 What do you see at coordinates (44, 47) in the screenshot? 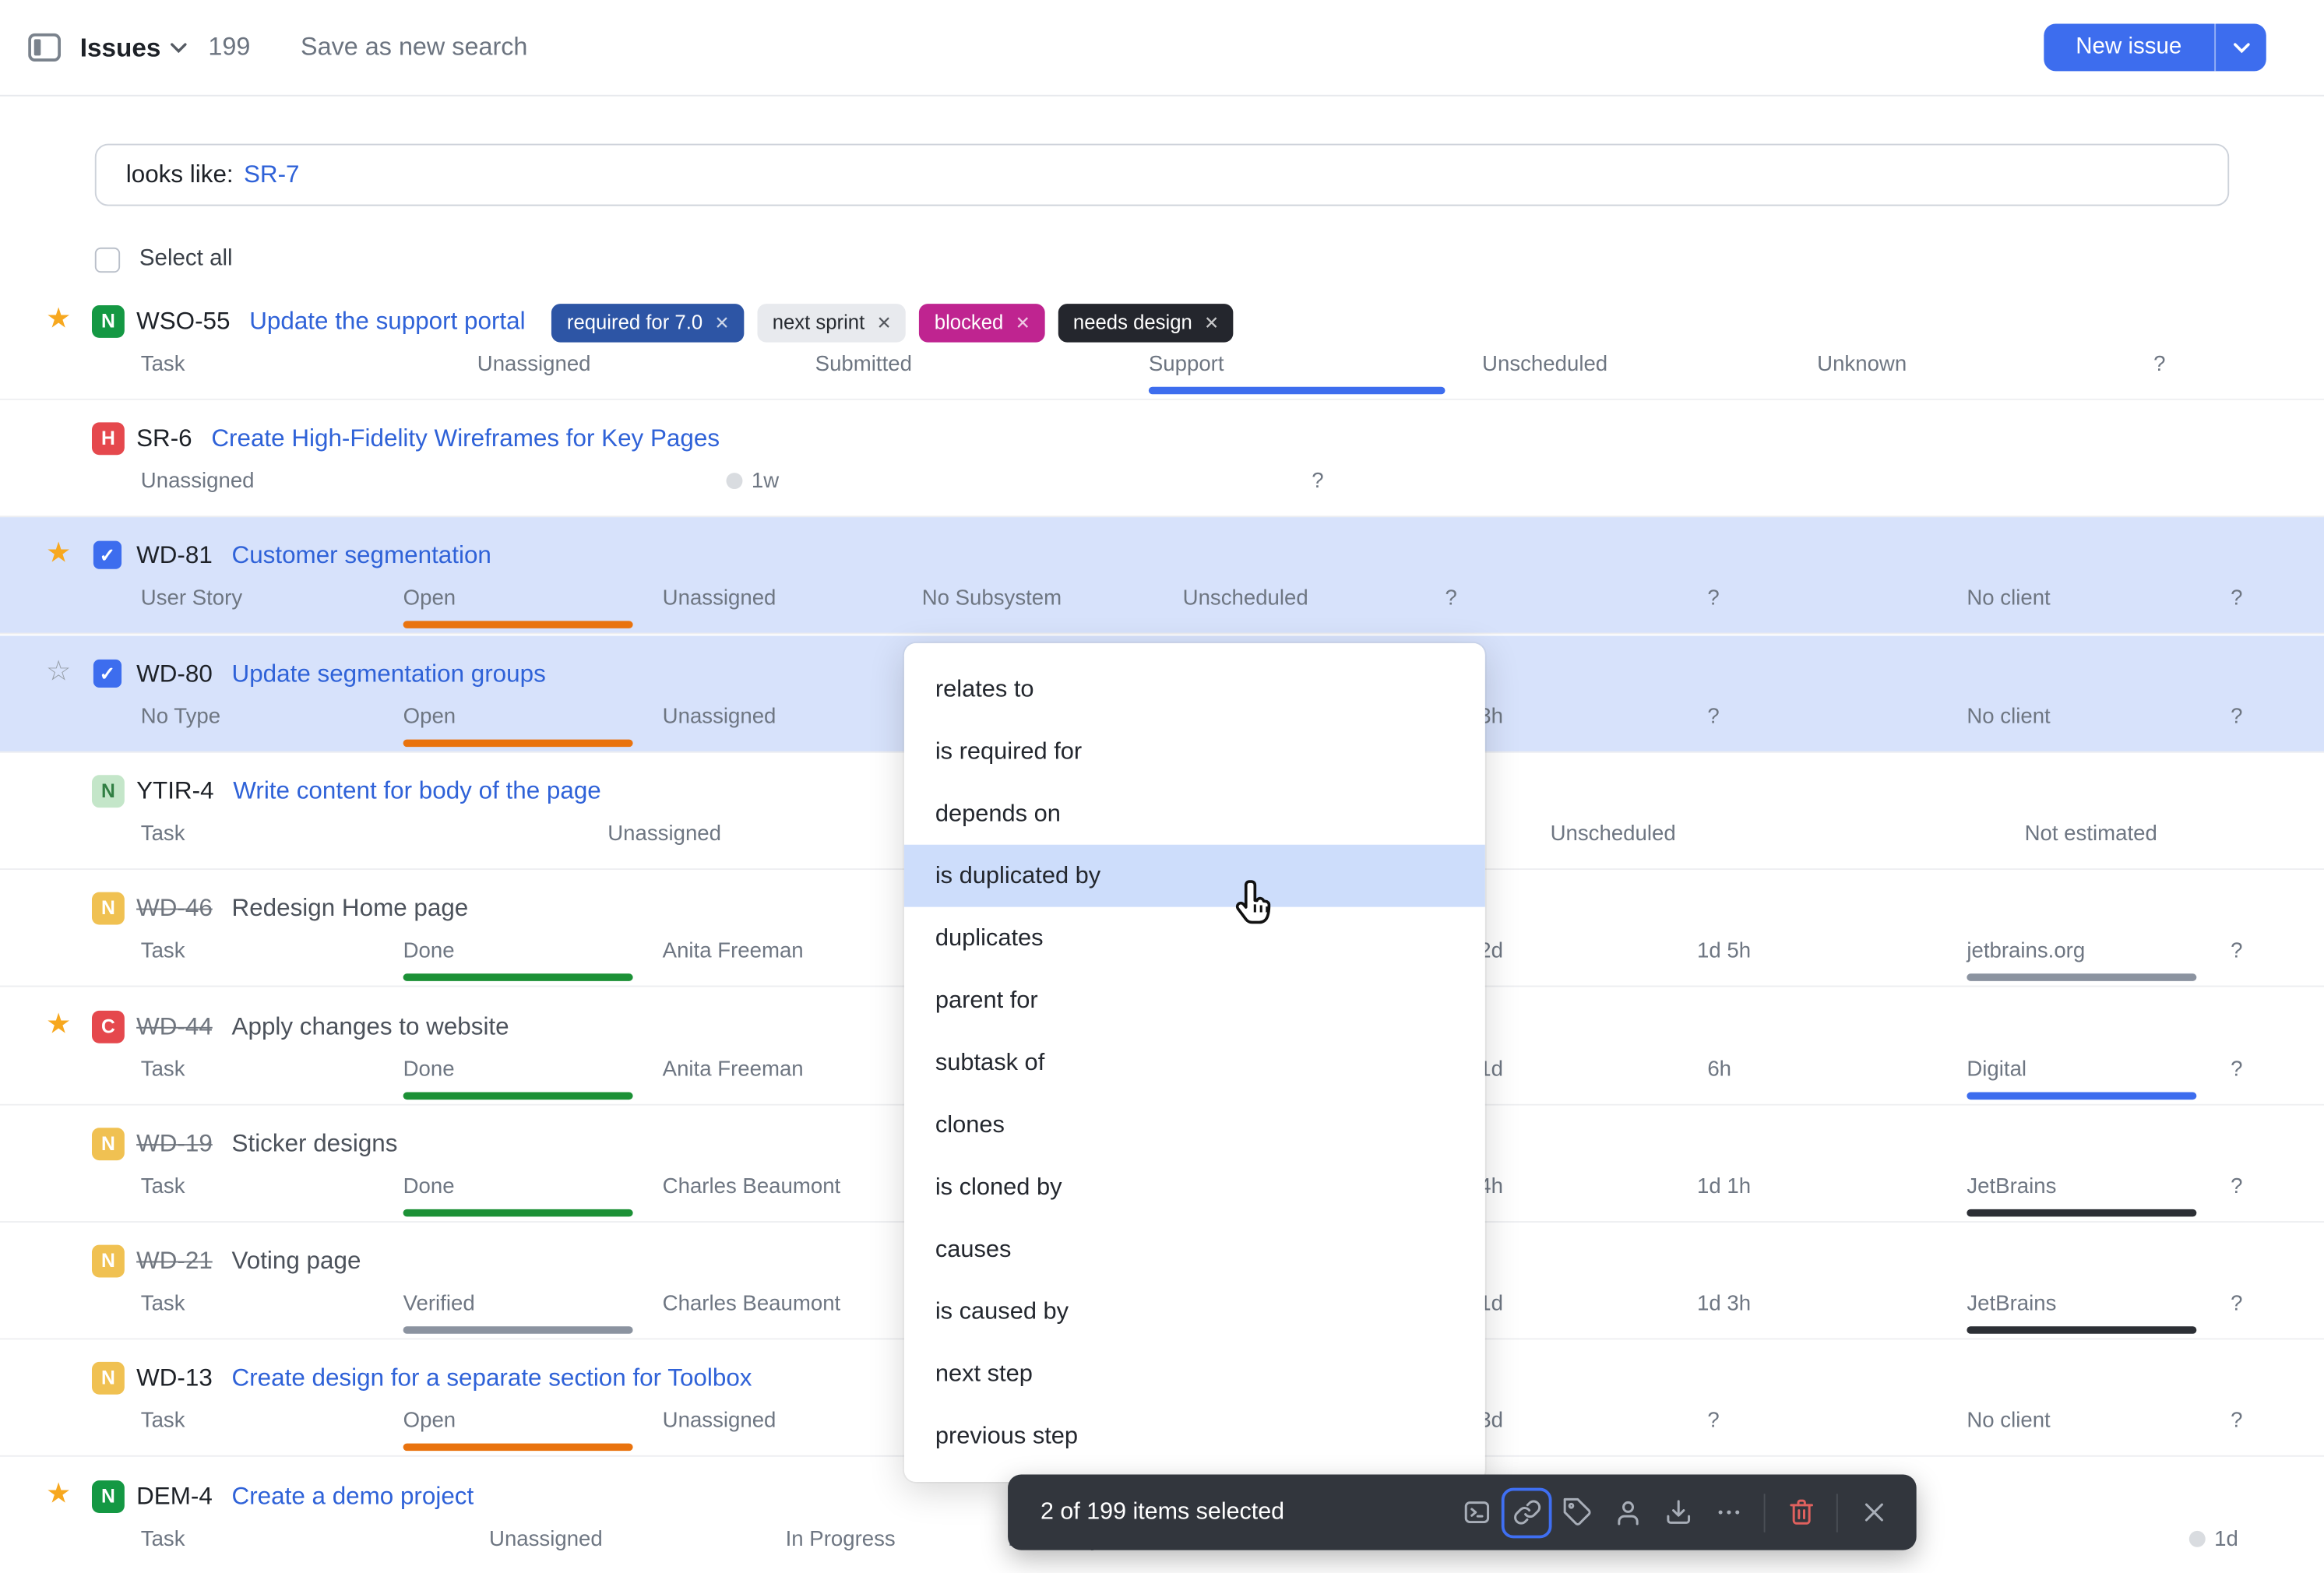
I see `sidebar-toggle-icon` at bounding box center [44, 47].